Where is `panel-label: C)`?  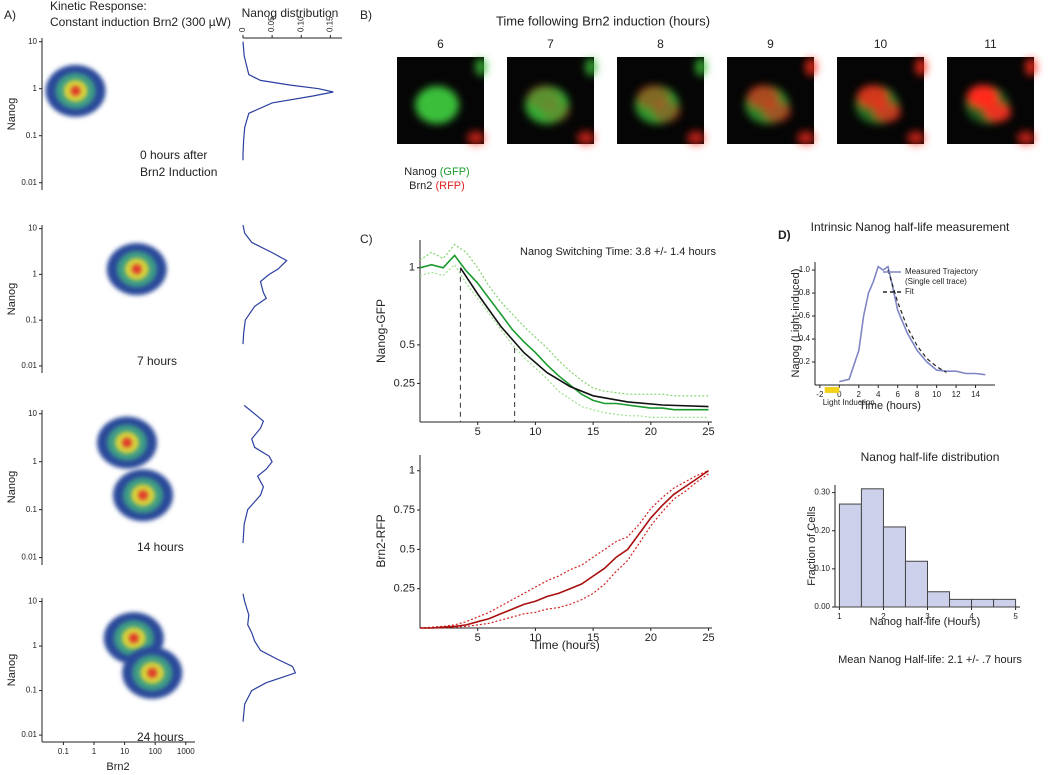
panel-label: C) is located at coordinates (366, 239).